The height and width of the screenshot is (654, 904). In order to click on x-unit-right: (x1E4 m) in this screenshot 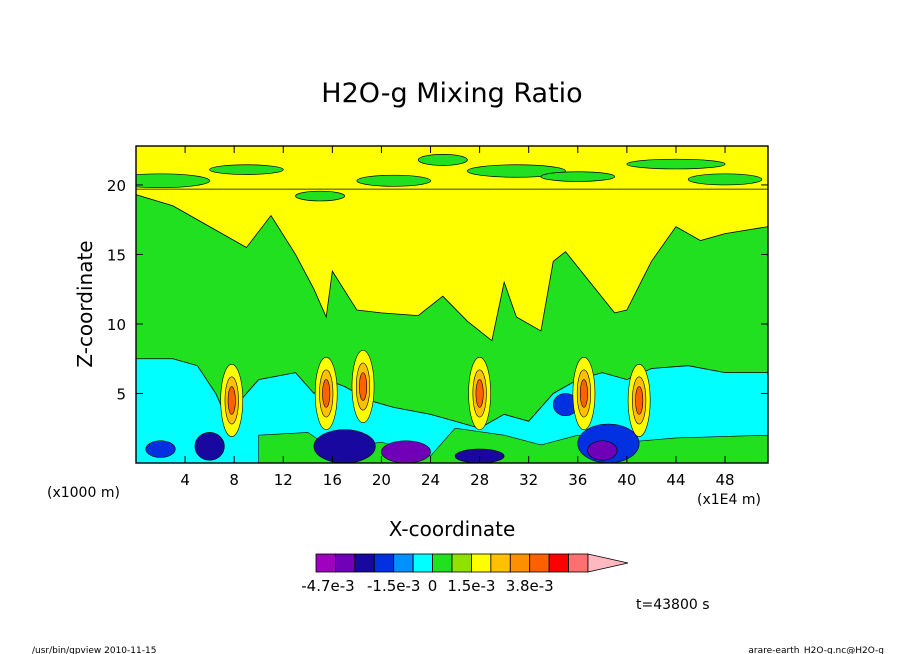, I will do `click(729, 500)`.